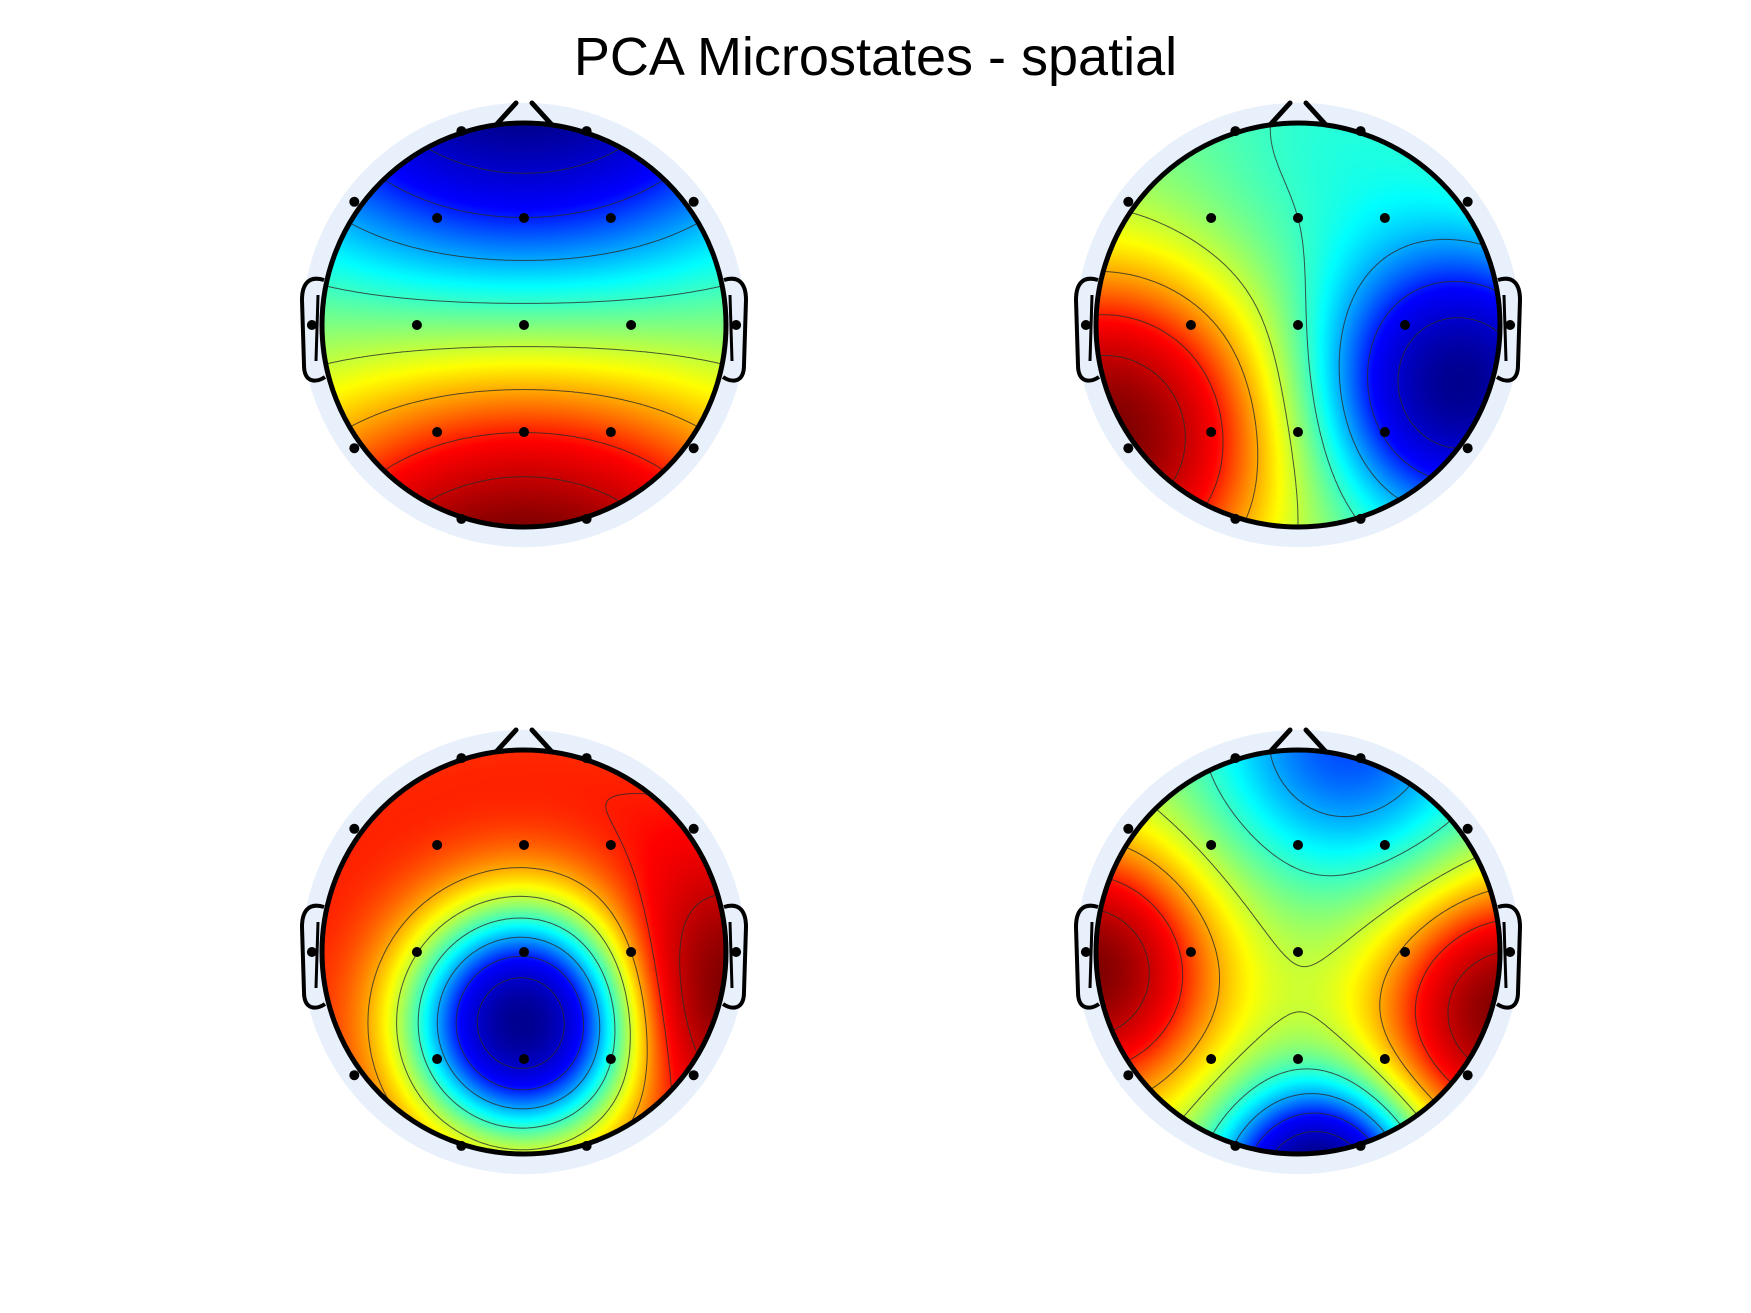 Image resolution: width=1751 pixels, height=1313 pixels. I want to click on contour-lines, so click(546, 973).